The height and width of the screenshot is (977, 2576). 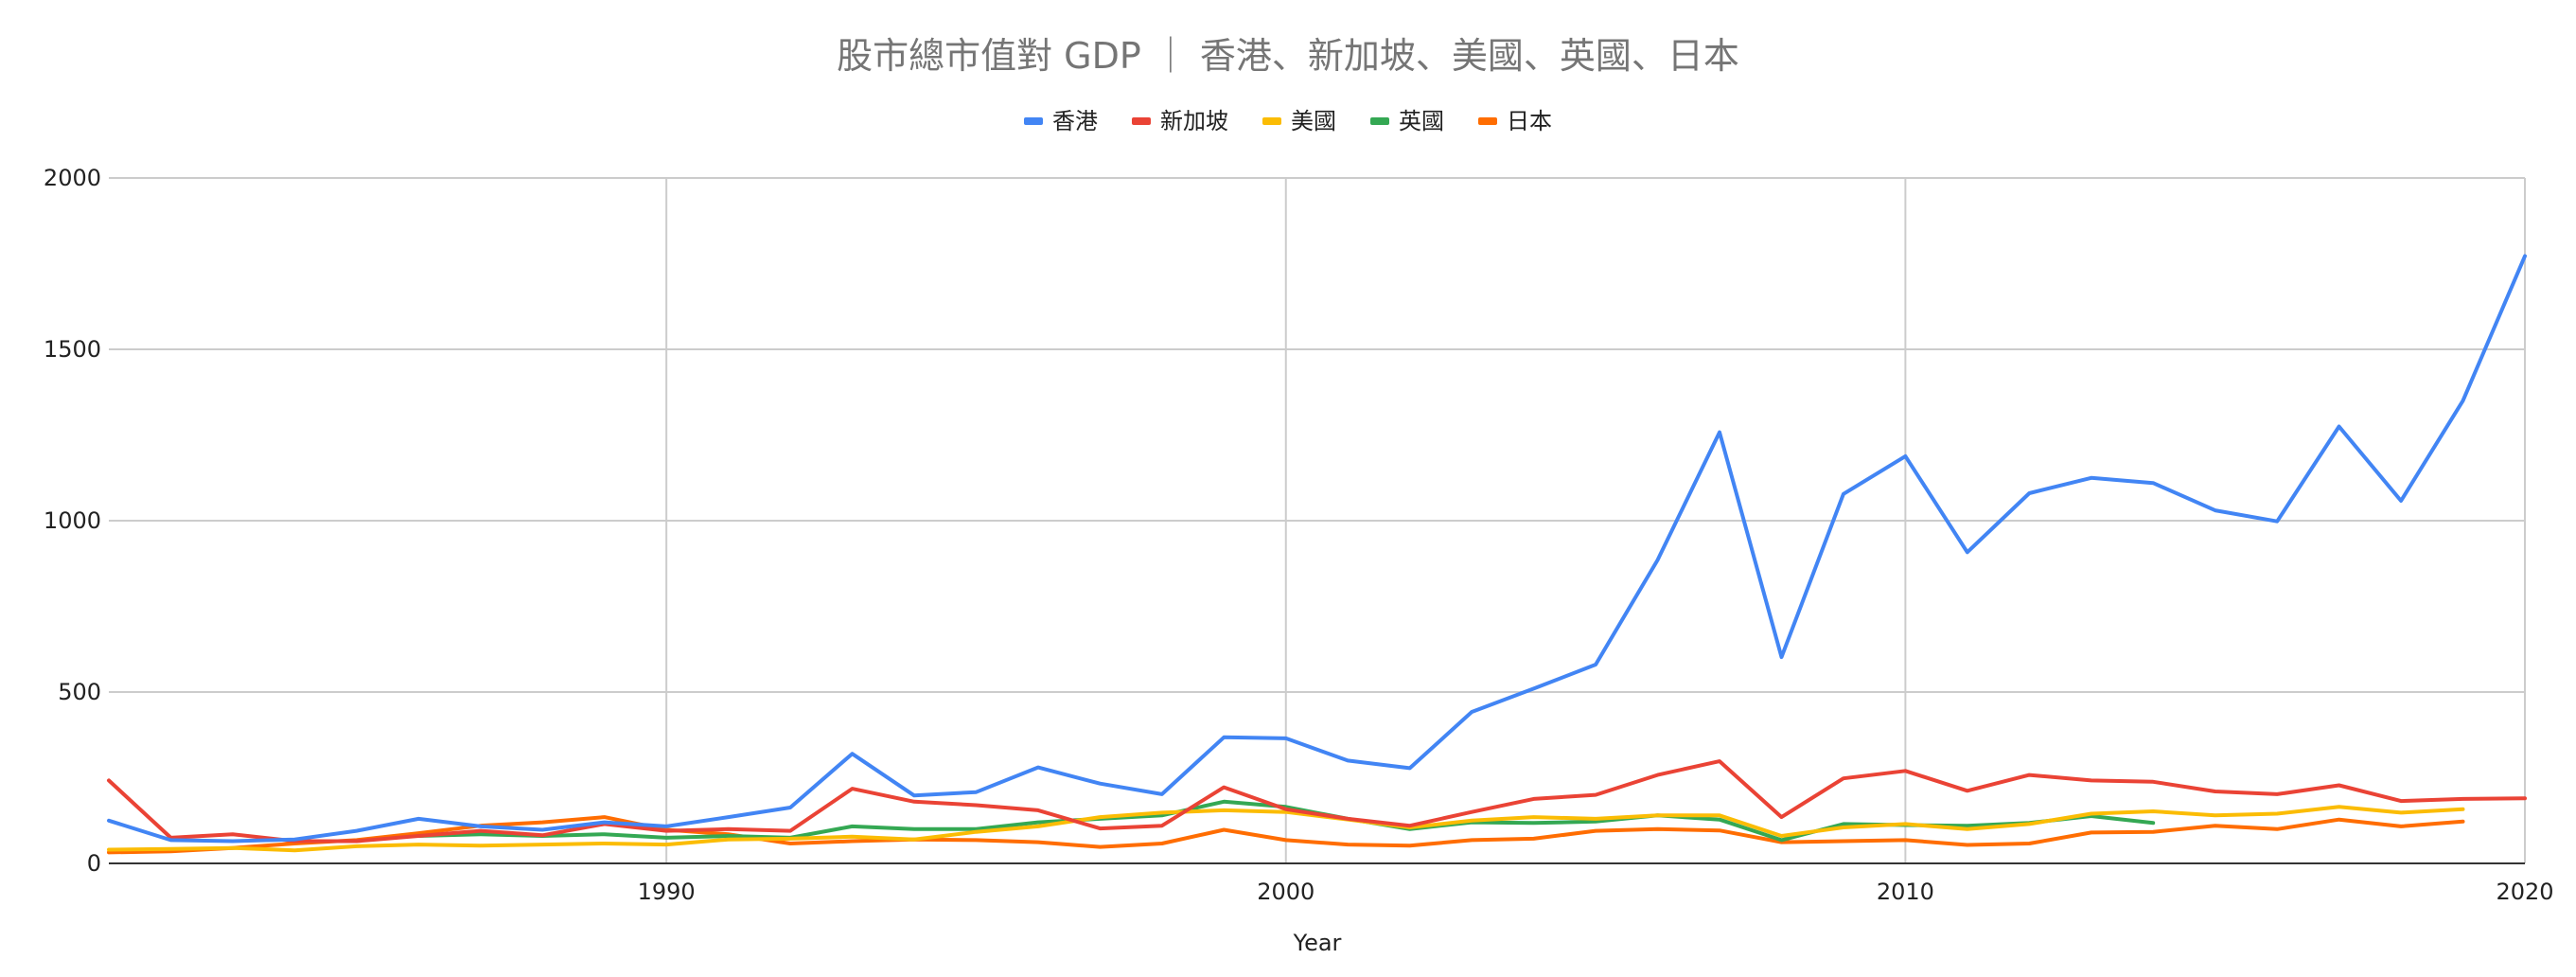 What do you see at coordinates (1596, 892) in the screenshot?
I see `x-axis-ticks: 1990 2000 2010 2020` at bounding box center [1596, 892].